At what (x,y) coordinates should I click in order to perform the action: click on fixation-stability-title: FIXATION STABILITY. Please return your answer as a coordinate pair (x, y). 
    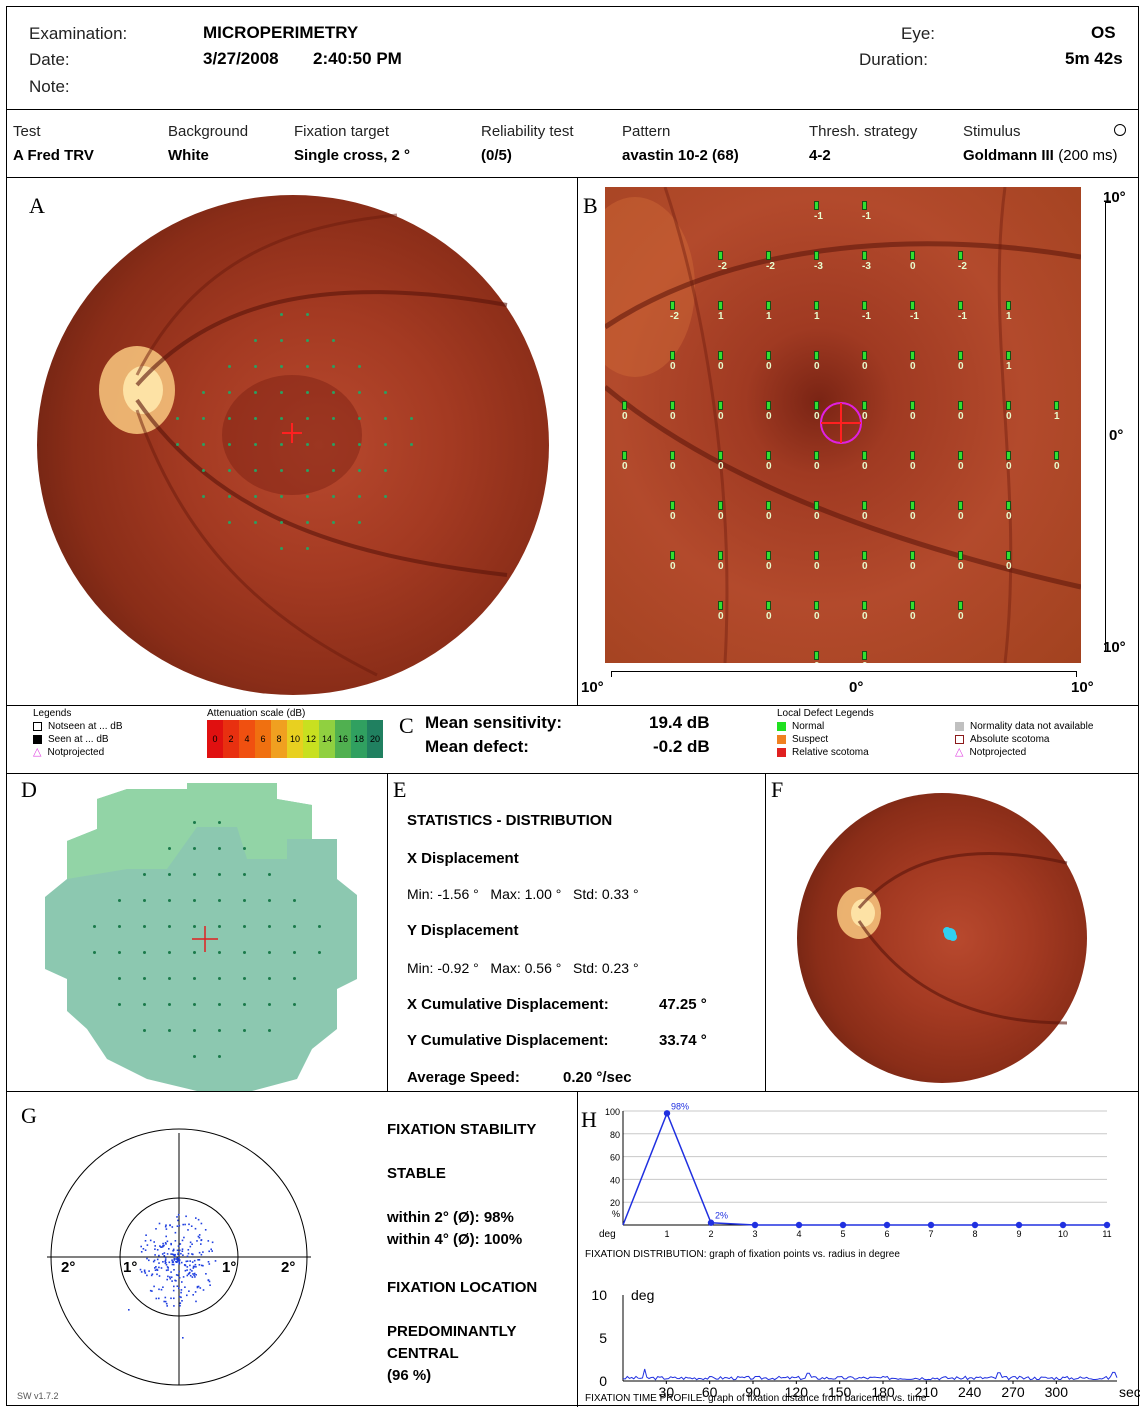
    Looking at the image, I should click on (462, 1129).